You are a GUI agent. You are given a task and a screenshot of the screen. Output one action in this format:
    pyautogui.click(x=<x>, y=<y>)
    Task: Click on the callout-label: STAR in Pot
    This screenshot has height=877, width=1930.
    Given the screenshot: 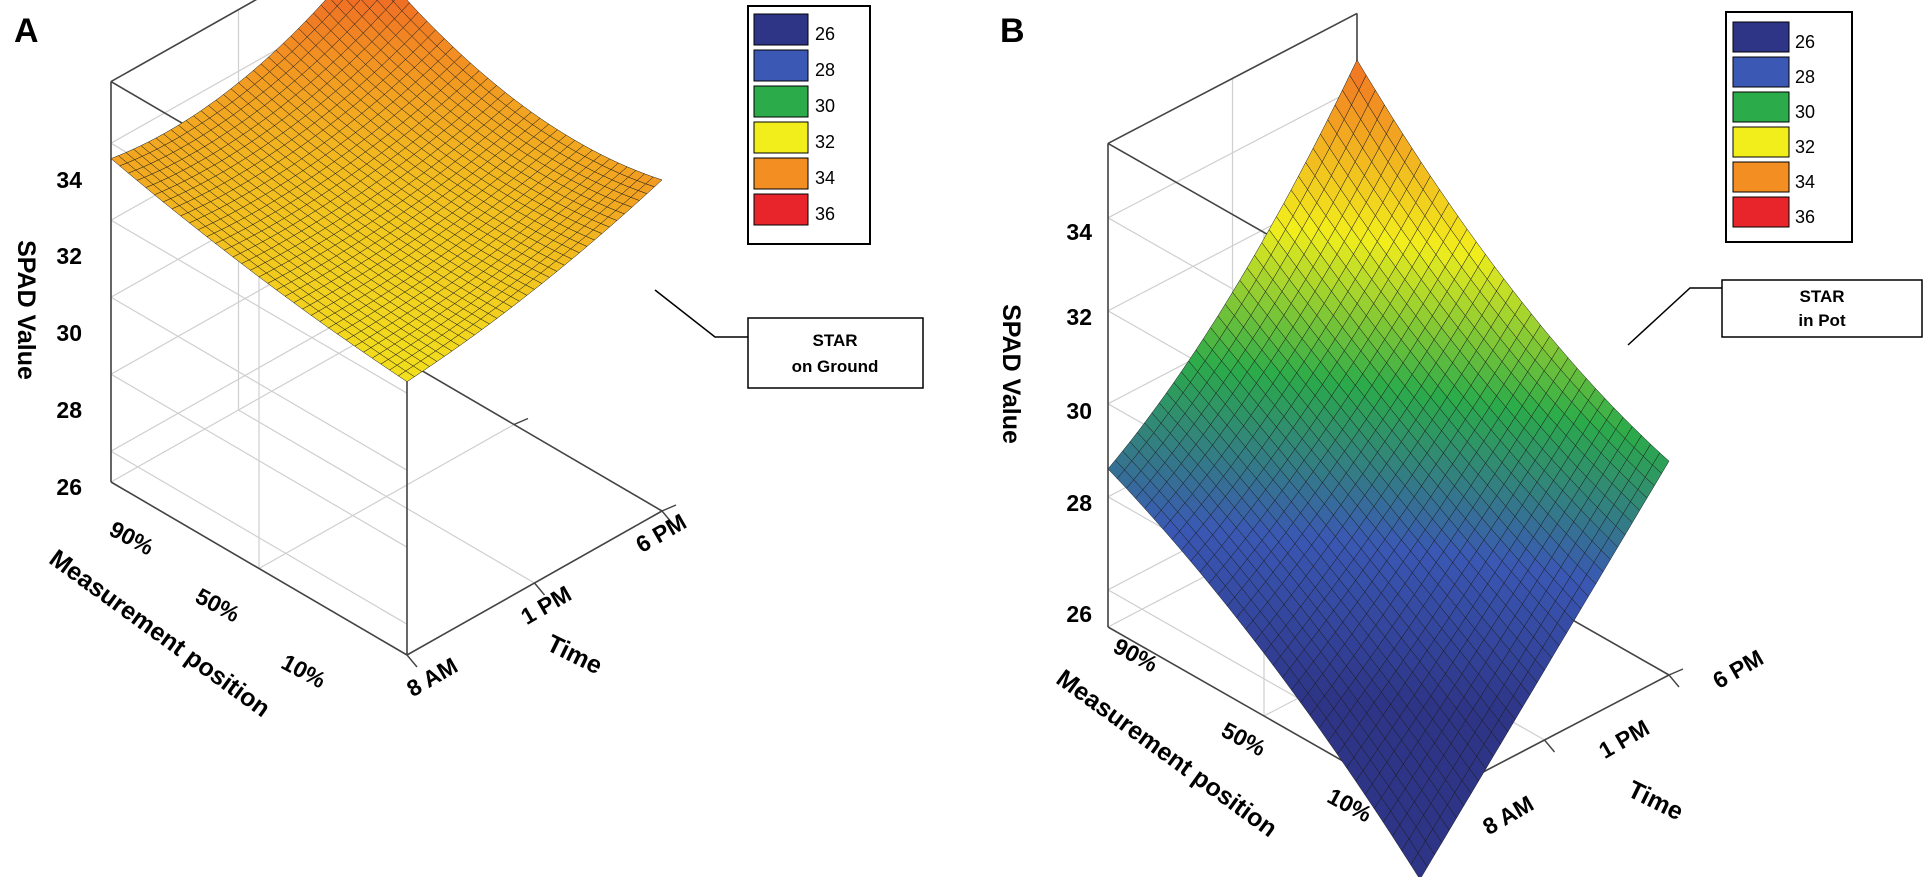 What is the action you would take?
    pyautogui.click(x=1775, y=312)
    